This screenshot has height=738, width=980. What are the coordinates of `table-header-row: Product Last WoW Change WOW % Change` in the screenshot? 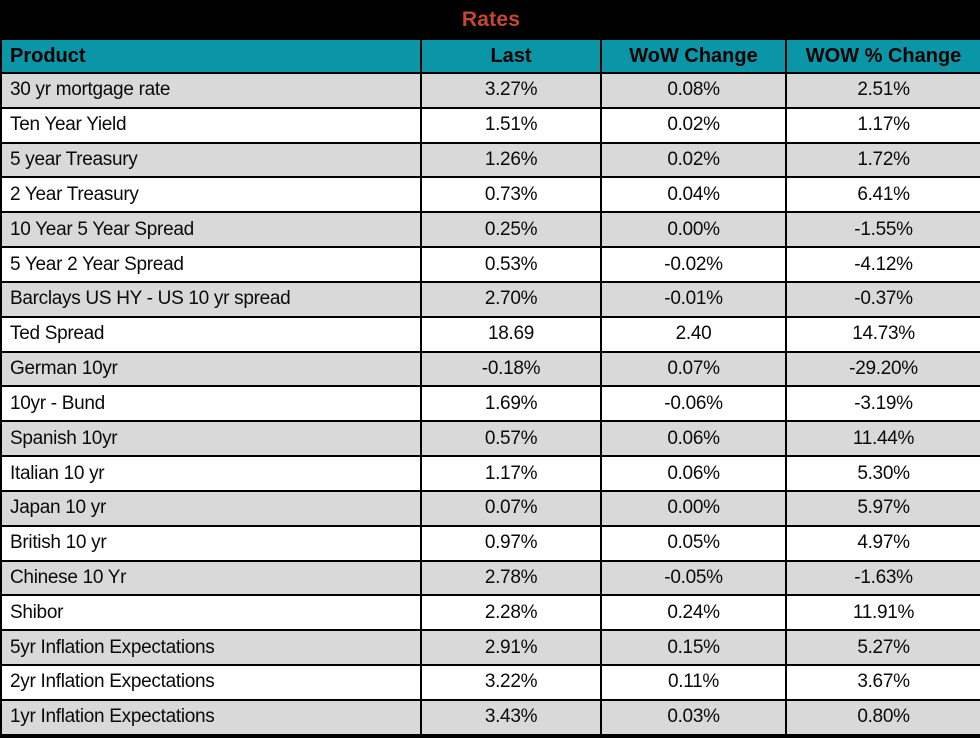 It's located at (490, 56).